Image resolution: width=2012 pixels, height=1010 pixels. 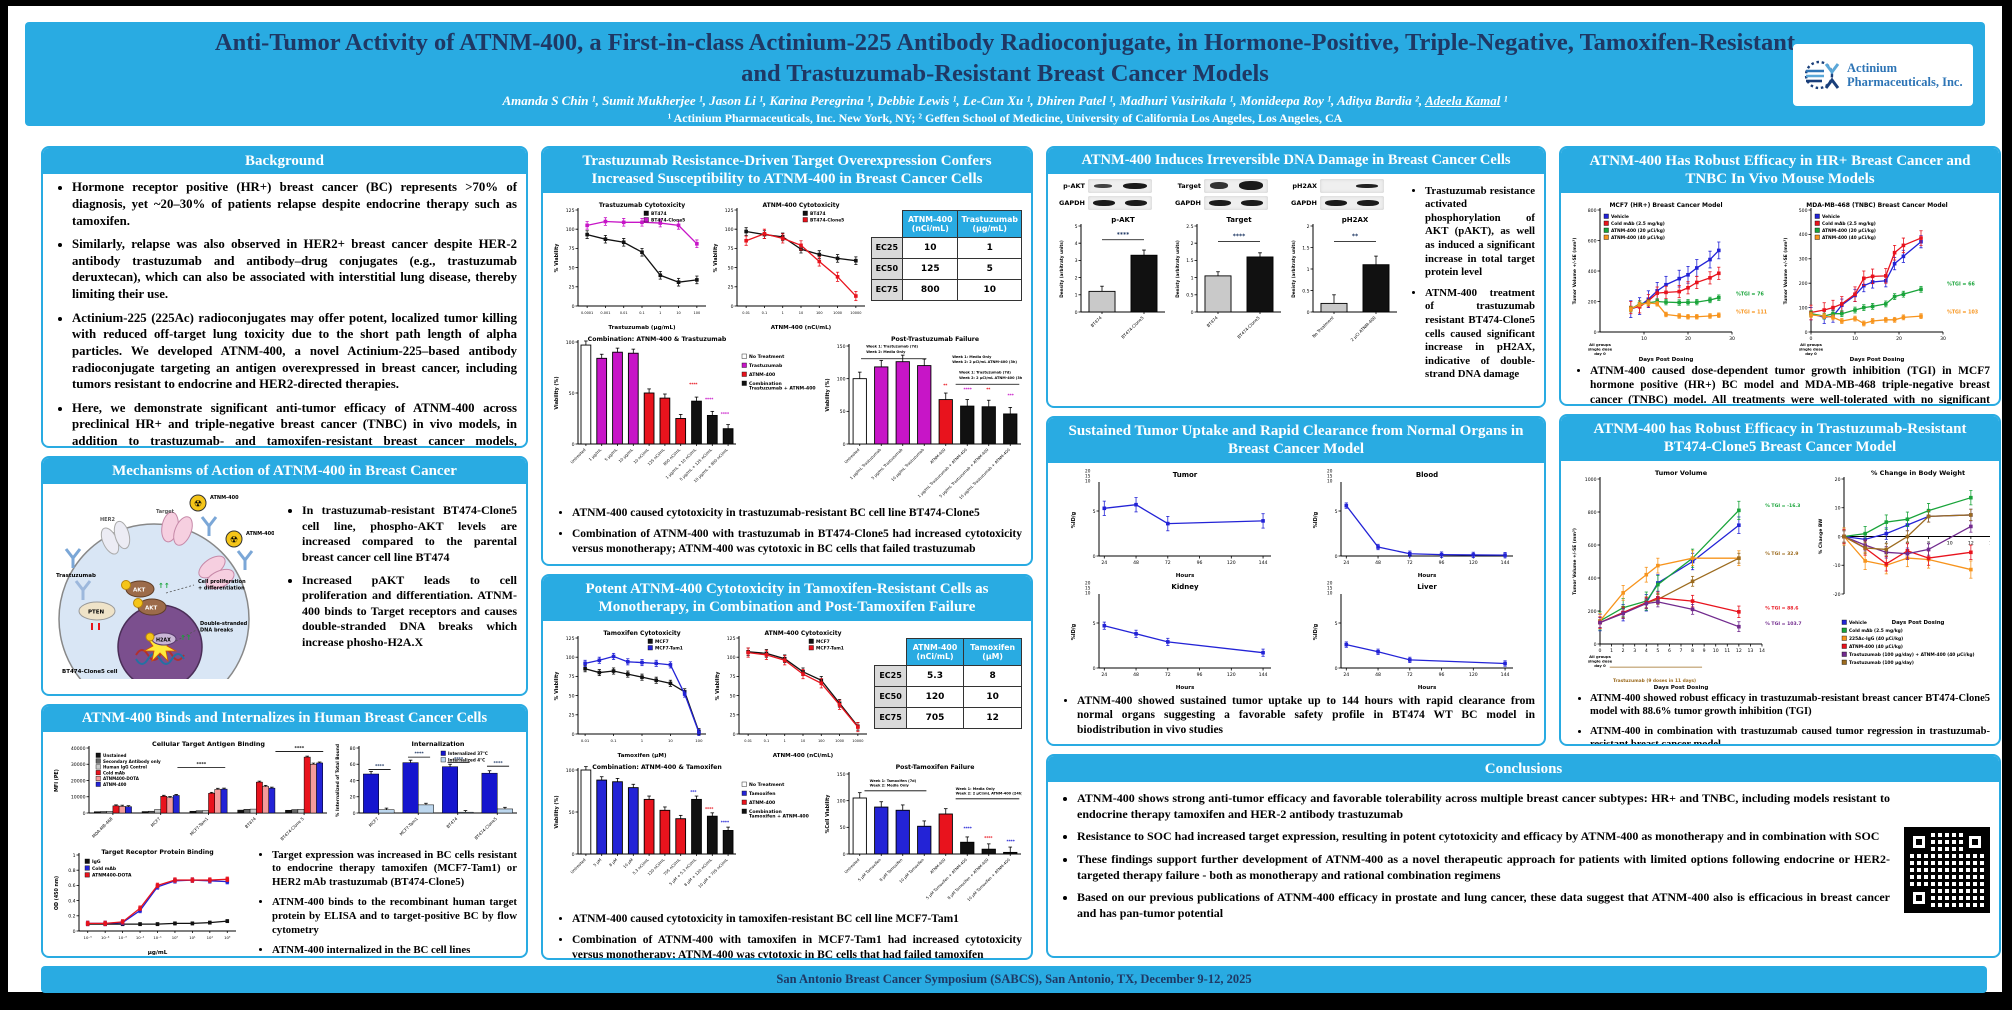 What do you see at coordinates (468, 753) in the screenshot?
I see `svg-text: Internalized 37°C` at bounding box center [468, 753].